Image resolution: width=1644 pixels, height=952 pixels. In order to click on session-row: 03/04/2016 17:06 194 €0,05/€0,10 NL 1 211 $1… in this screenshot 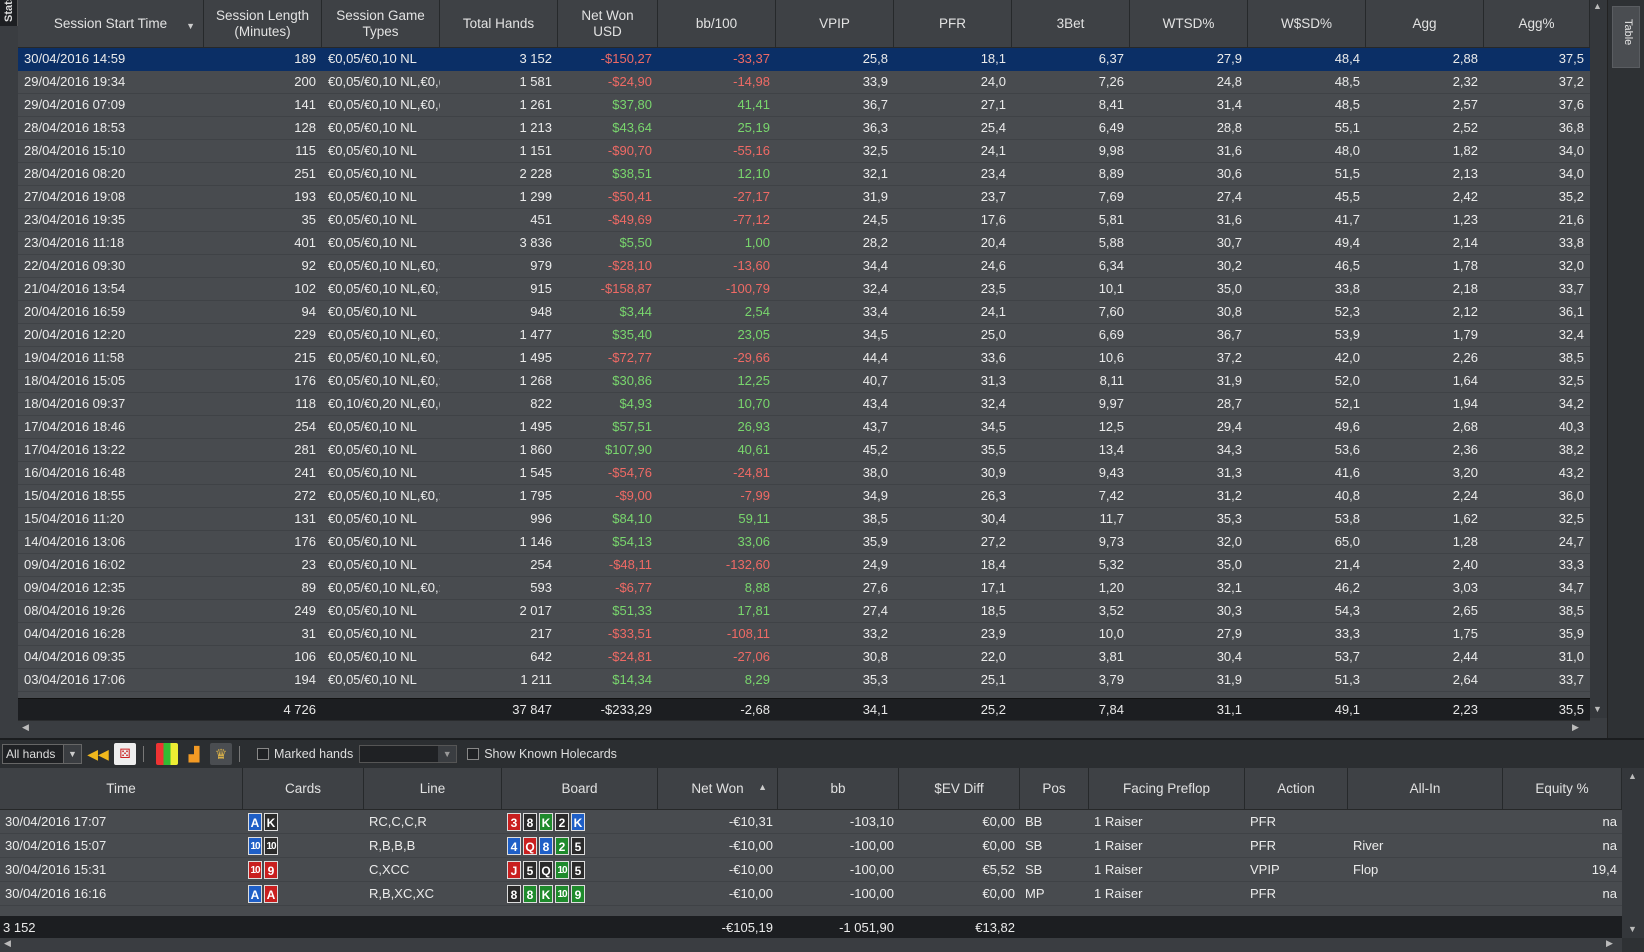, I will do `click(804, 680)`.